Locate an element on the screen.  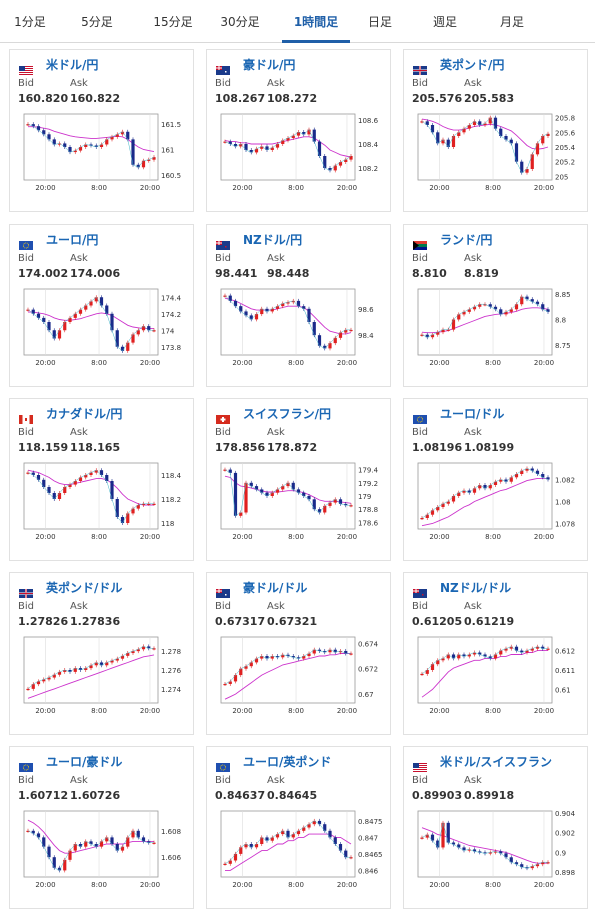
tab-3: 15分足 is located at coordinates (173, 22).